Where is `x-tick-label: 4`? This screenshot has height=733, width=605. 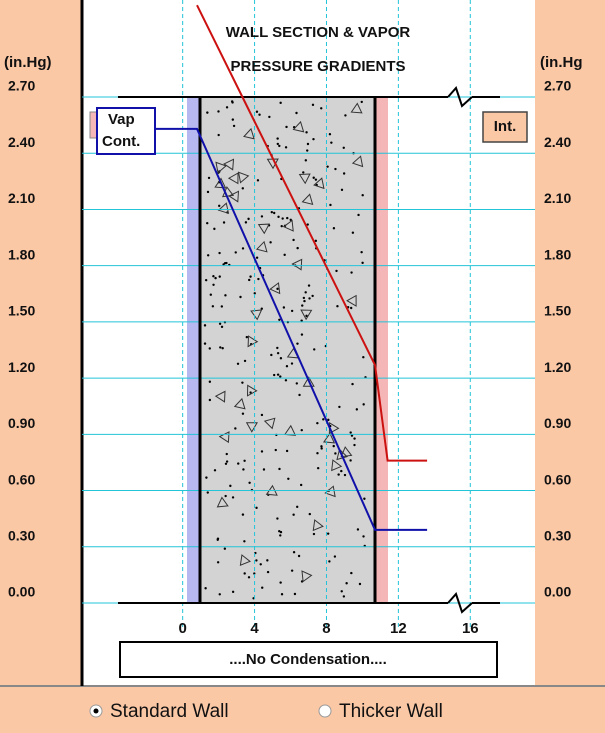 x-tick-label: 4 is located at coordinates (254, 628).